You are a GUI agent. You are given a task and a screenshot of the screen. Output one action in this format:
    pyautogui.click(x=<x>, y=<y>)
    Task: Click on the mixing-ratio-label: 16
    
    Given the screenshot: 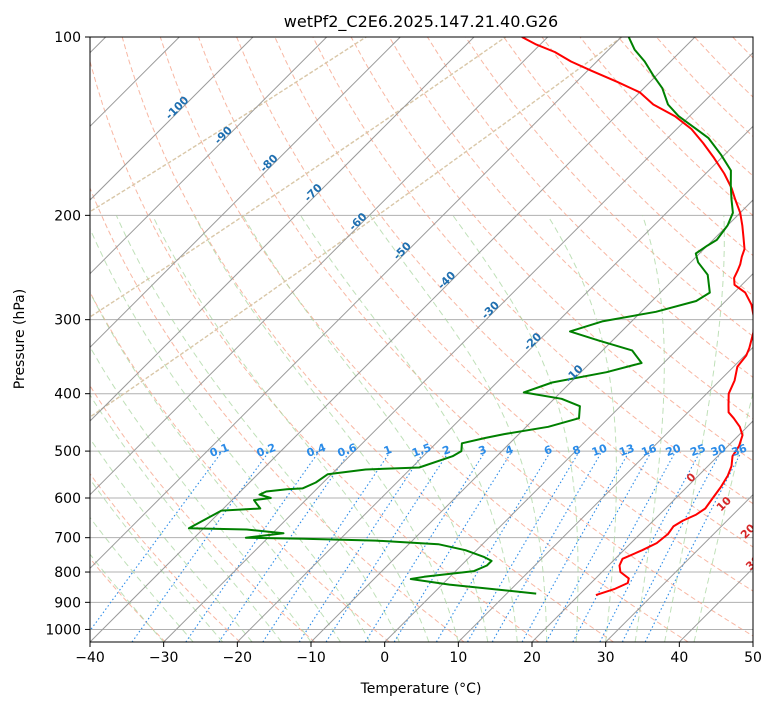 What is the action you would take?
    pyautogui.click(x=649, y=451)
    